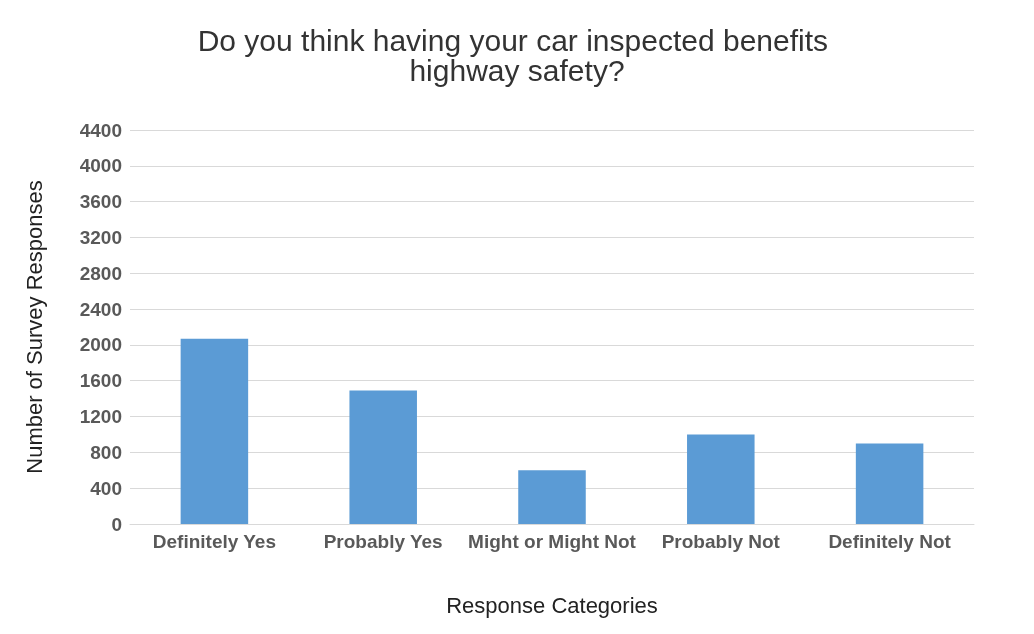 This screenshot has height=634, width=1034. What do you see at coordinates (100, 130) in the screenshot?
I see `y-tick-label: 4400` at bounding box center [100, 130].